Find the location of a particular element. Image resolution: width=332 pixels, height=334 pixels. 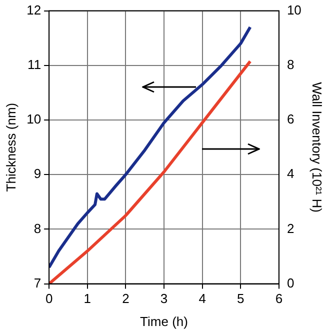

x-tick-label: 1 is located at coordinates (87, 298).